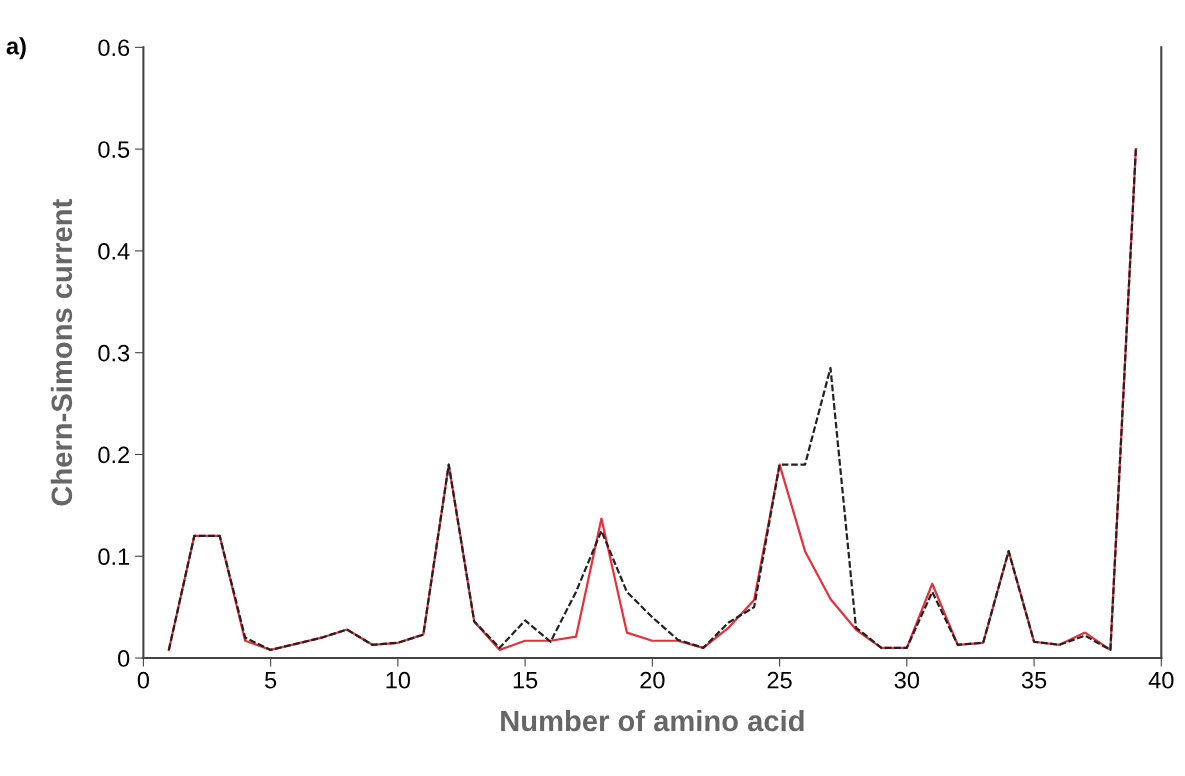 This screenshot has width=1185, height=776. I want to click on y-tick-label: 0, so click(123, 658).